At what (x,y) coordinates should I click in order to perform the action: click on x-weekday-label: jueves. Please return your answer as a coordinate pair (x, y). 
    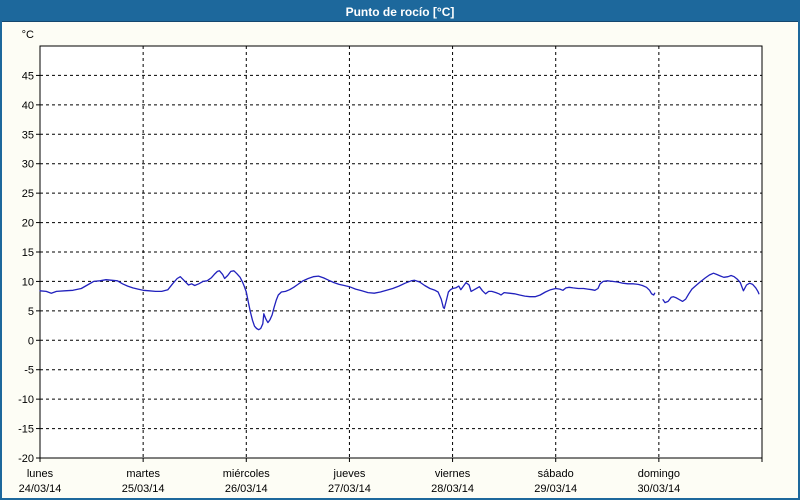
    Looking at the image, I should click on (349, 474).